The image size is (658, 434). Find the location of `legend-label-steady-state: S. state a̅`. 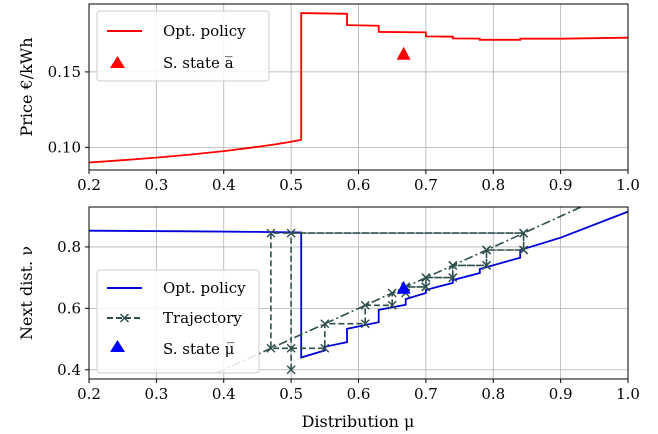

legend-label-steady-state: S. state a̅ is located at coordinates (198, 63).